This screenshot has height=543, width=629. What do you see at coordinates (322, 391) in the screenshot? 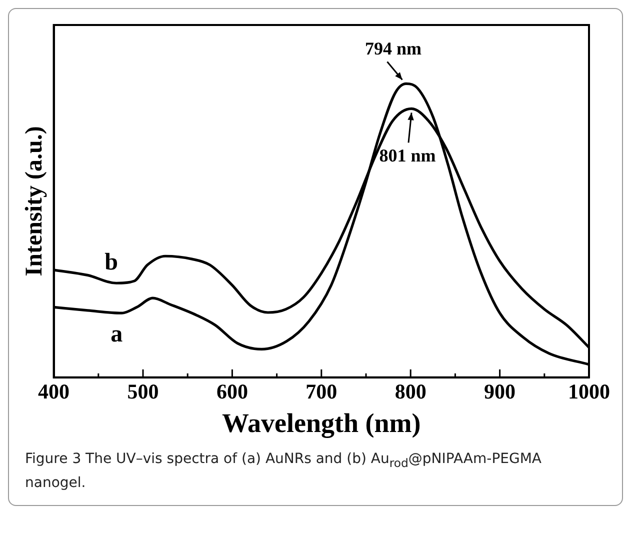
I see `x-tick-label: 700` at bounding box center [322, 391].